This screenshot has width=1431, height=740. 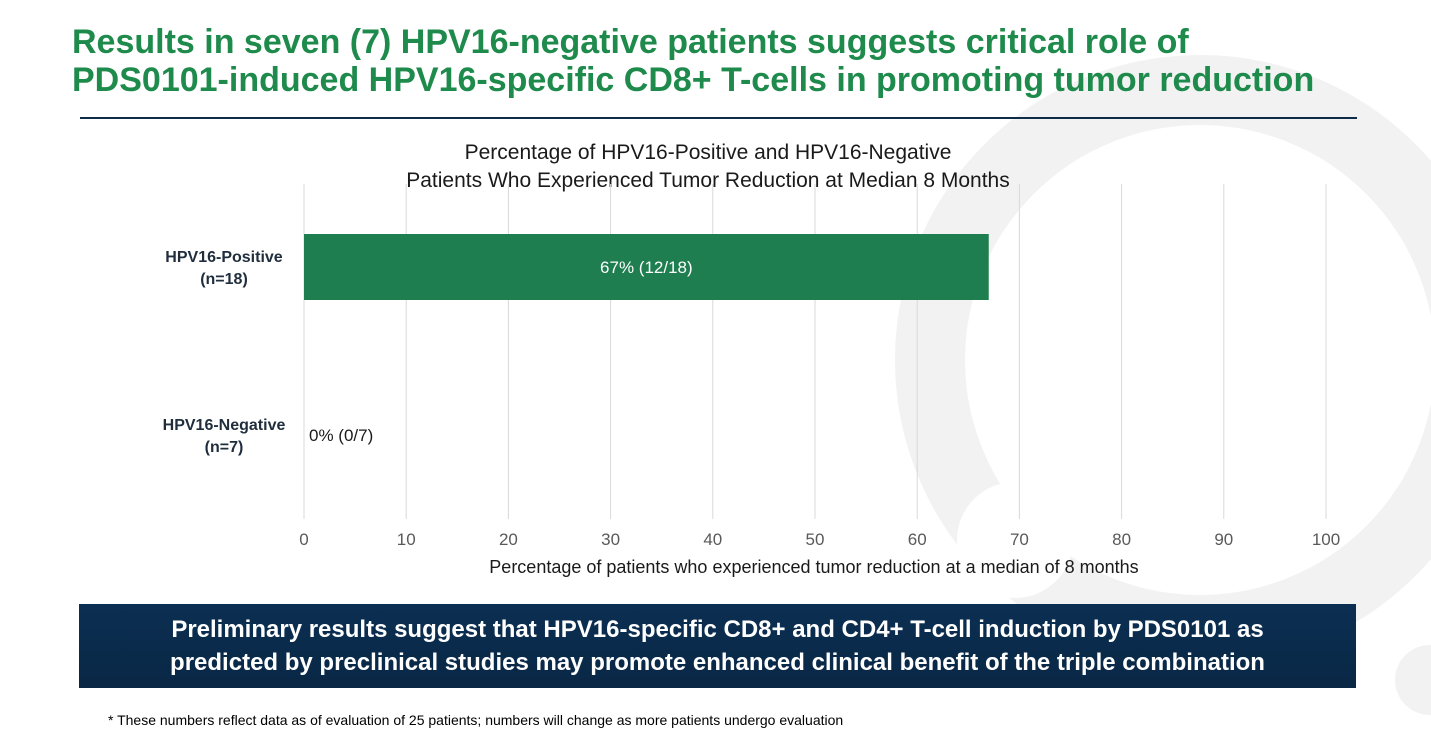 What do you see at coordinates (646, 339) in the screenshot?
I see `bars: 67% (12/18) 0% (0/7)` at bounding box center [646, 339].